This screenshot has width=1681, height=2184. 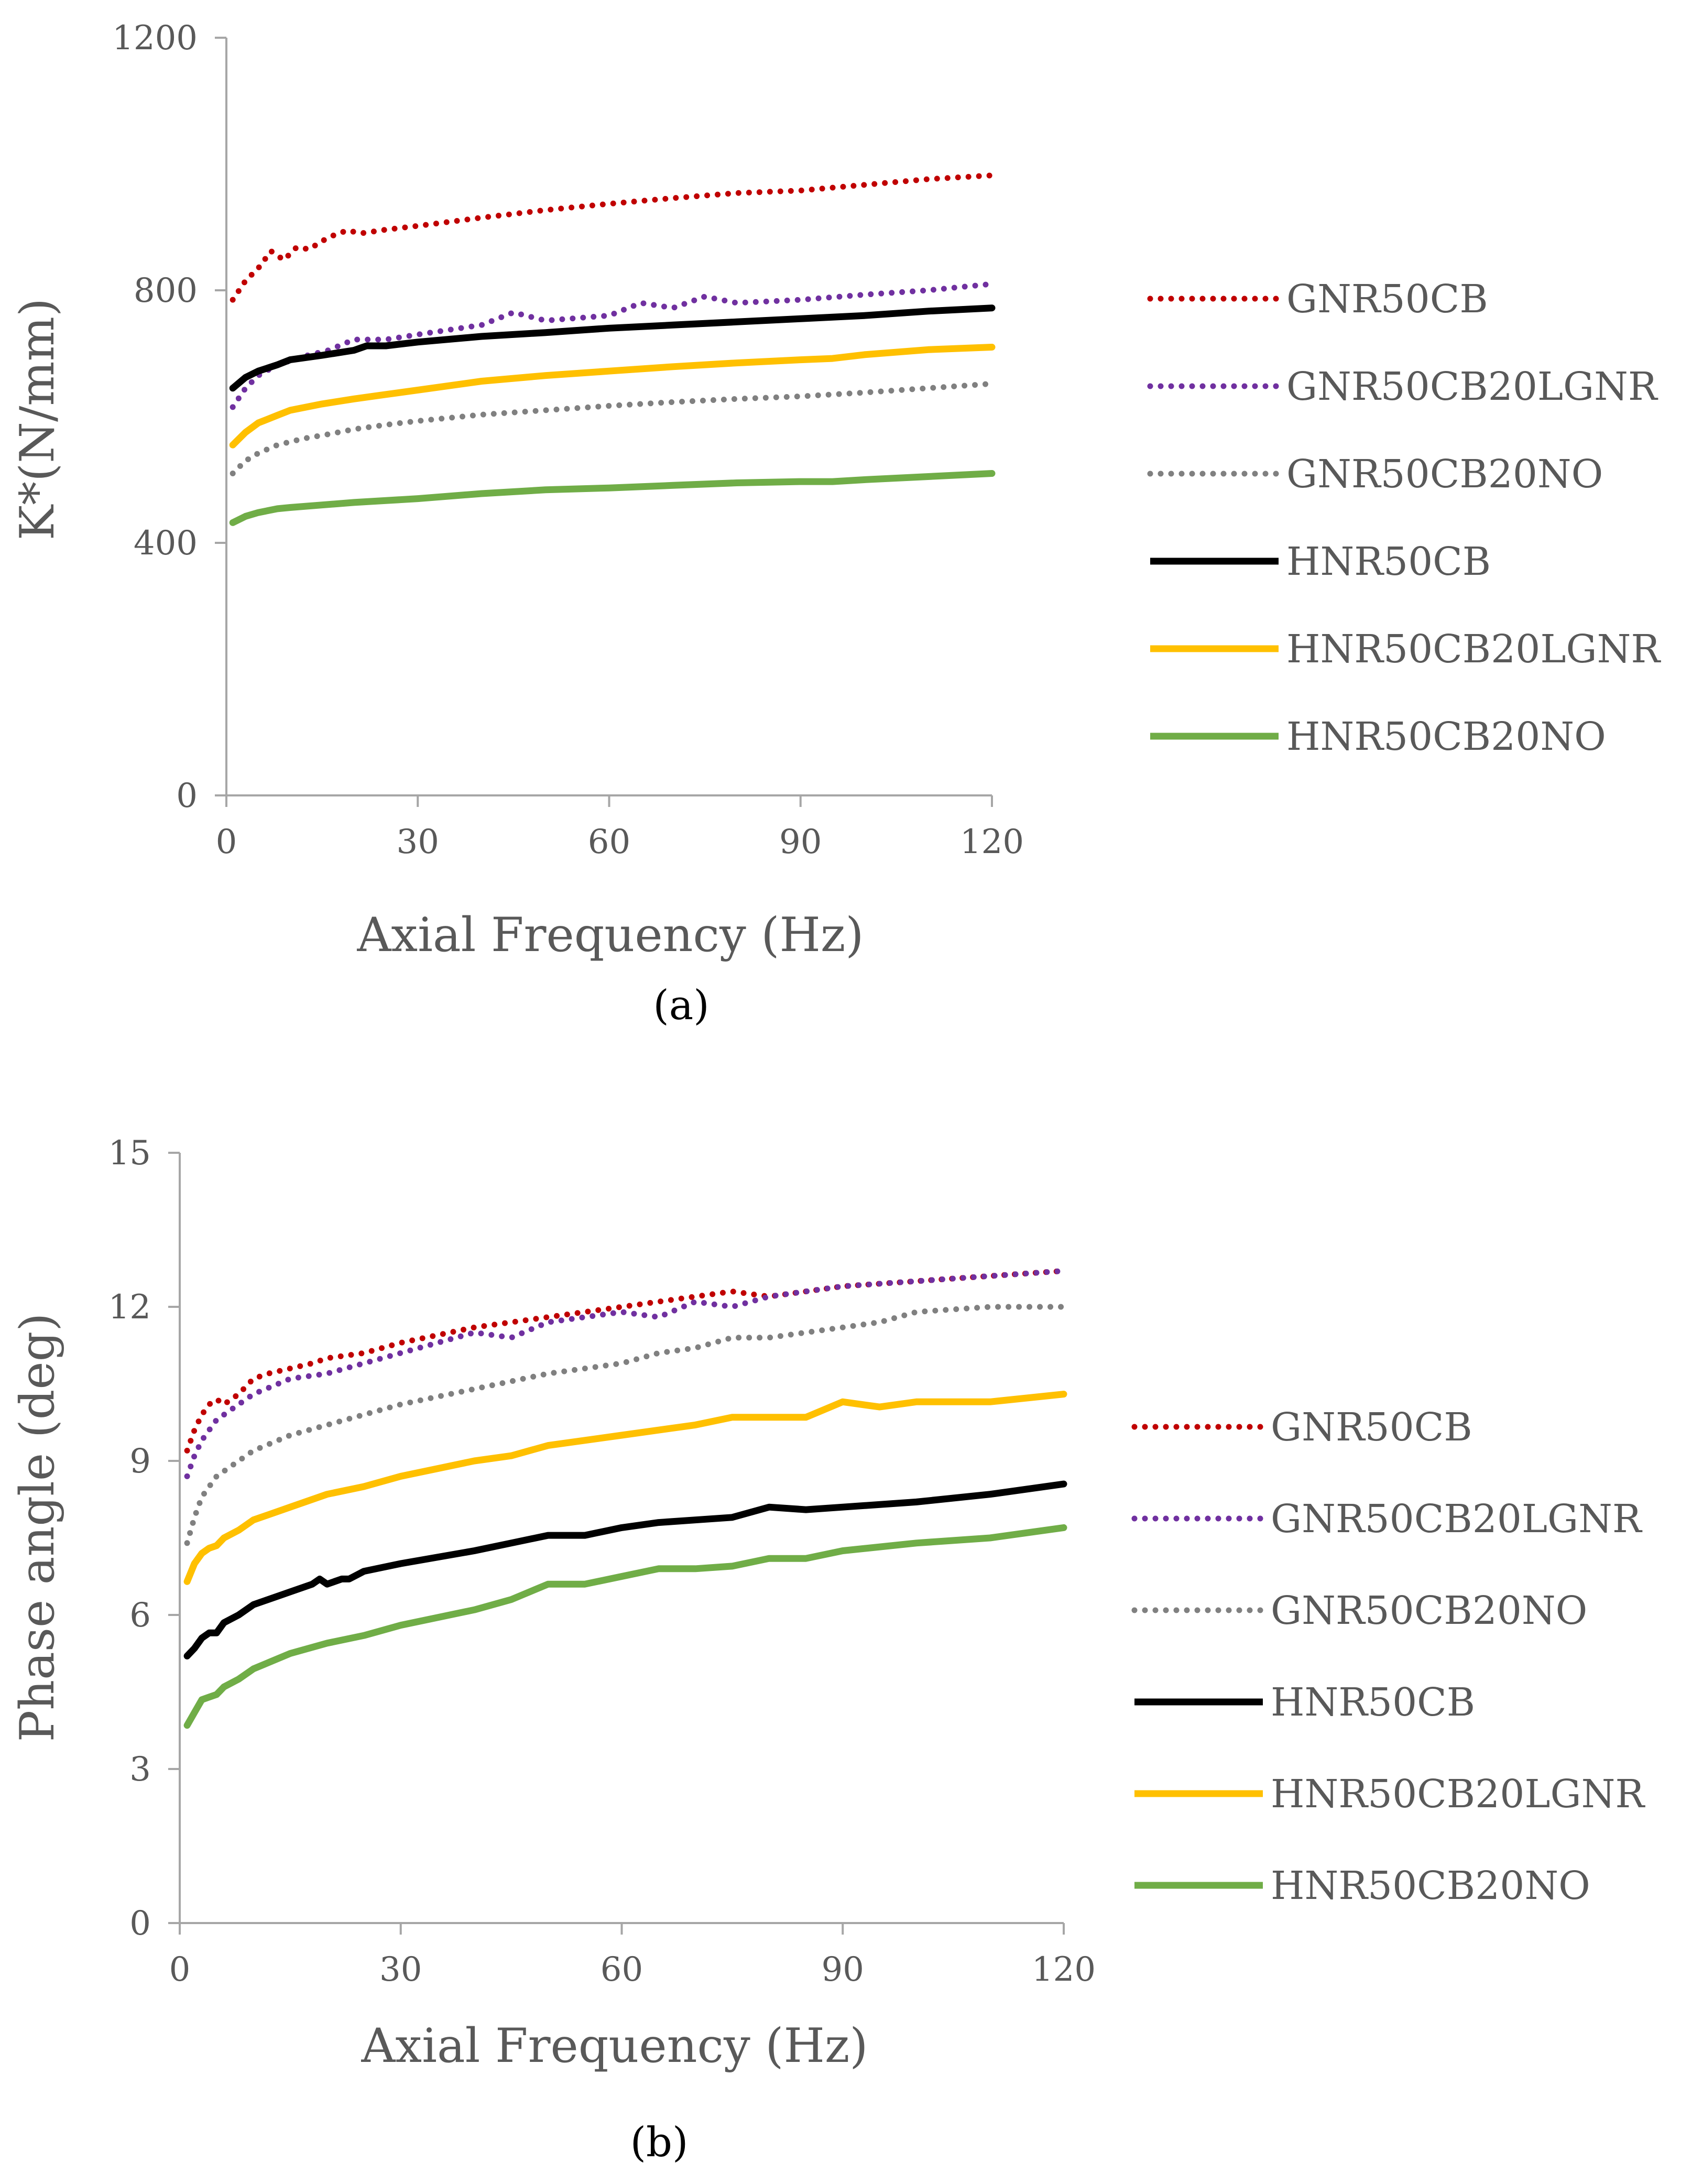 What do you see at coordinates (1473, 650) in the screenshot?
I see `chart-a-legend-label-hnr50cb20lgnr: HNR50CB20LGNR` at bounding box center [1473, 650].